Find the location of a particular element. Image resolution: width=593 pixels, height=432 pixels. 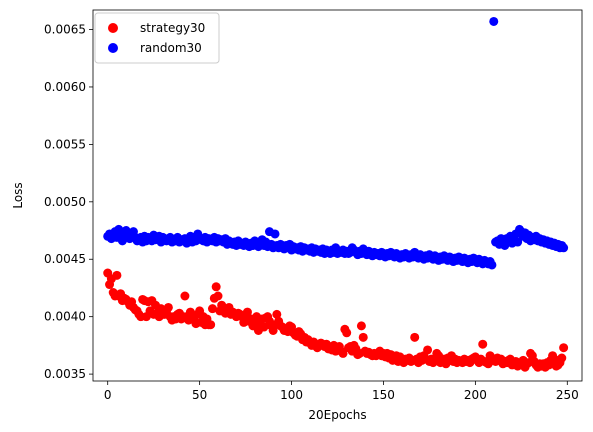

legend-marker-random30 is located at coordinates (113, 48).